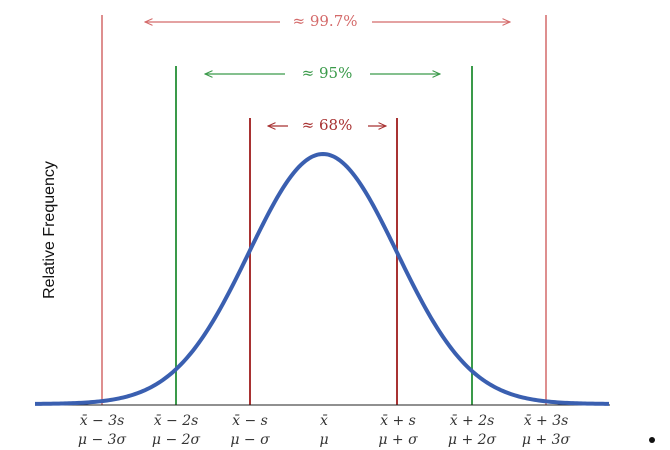 Image resolution: width=670 pixels, height=450 pixels. I want to click on x-label-population: μ + 3σ, so click(546, 440).